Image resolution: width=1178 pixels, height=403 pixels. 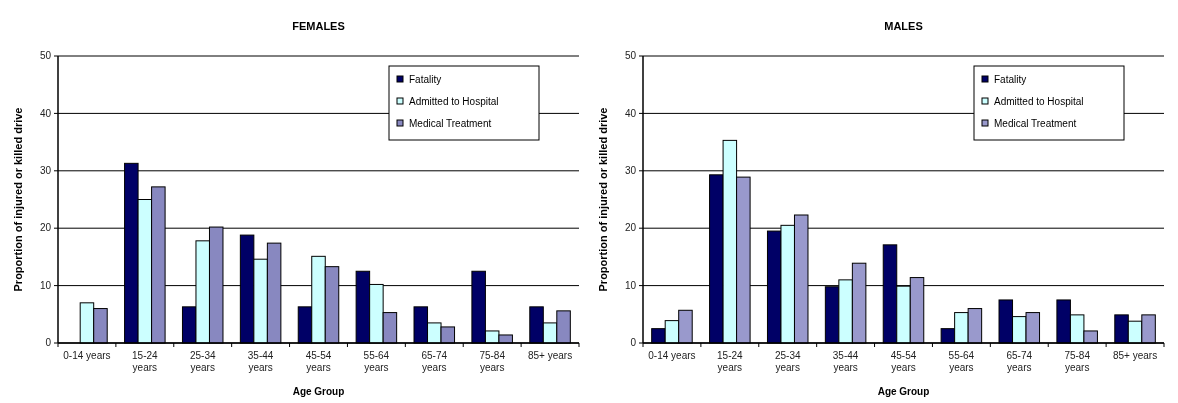 I want to click on chart-title: MALES, so click(x=903, y=26).